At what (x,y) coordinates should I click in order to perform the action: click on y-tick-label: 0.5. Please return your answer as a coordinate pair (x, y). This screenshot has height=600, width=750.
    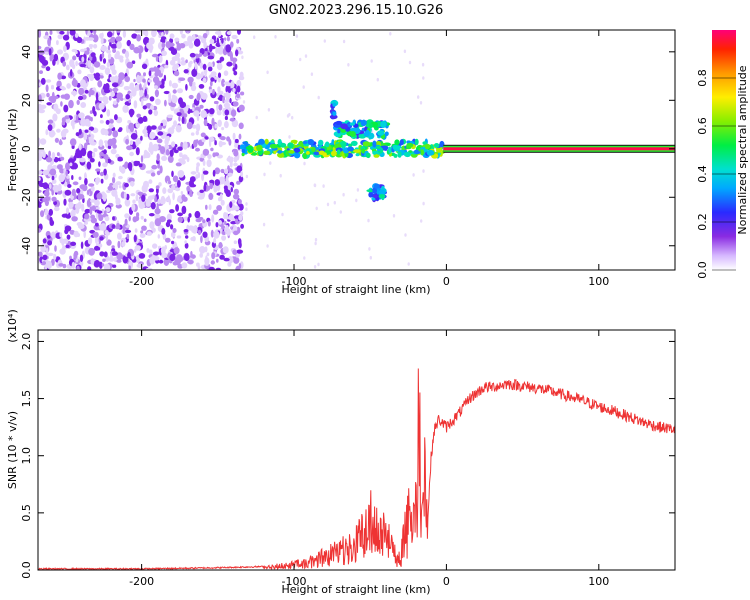
    Looking at the image, I should click on (26, 513).